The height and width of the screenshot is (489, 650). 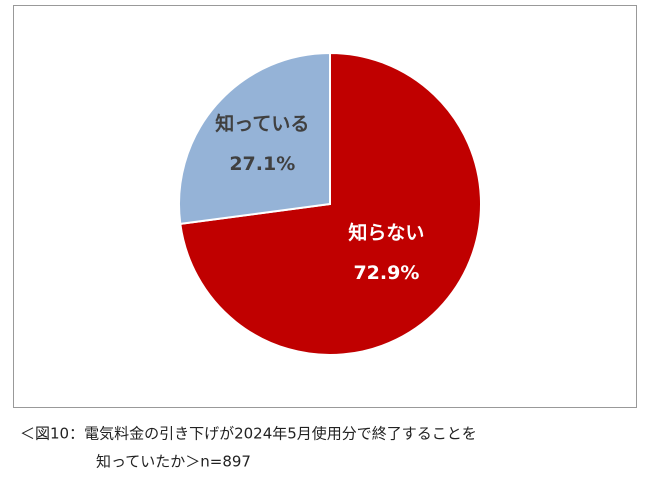 I want to click on pie-slice, so click(x=254, y=138).